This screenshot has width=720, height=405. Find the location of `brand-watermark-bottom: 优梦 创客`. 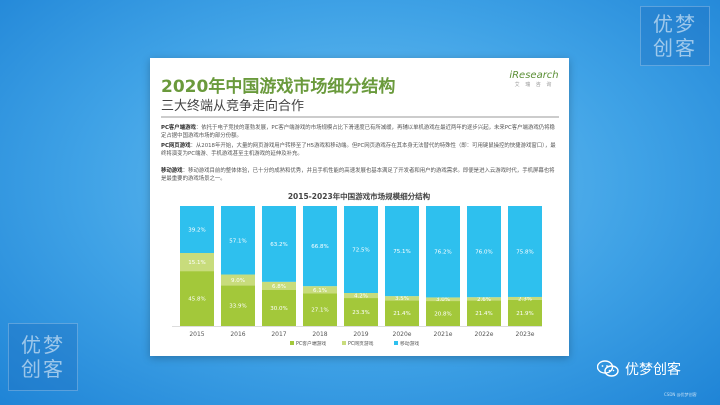

brand-watermark-bottom: 优梦 创客 is located at coordinates (43, 357).